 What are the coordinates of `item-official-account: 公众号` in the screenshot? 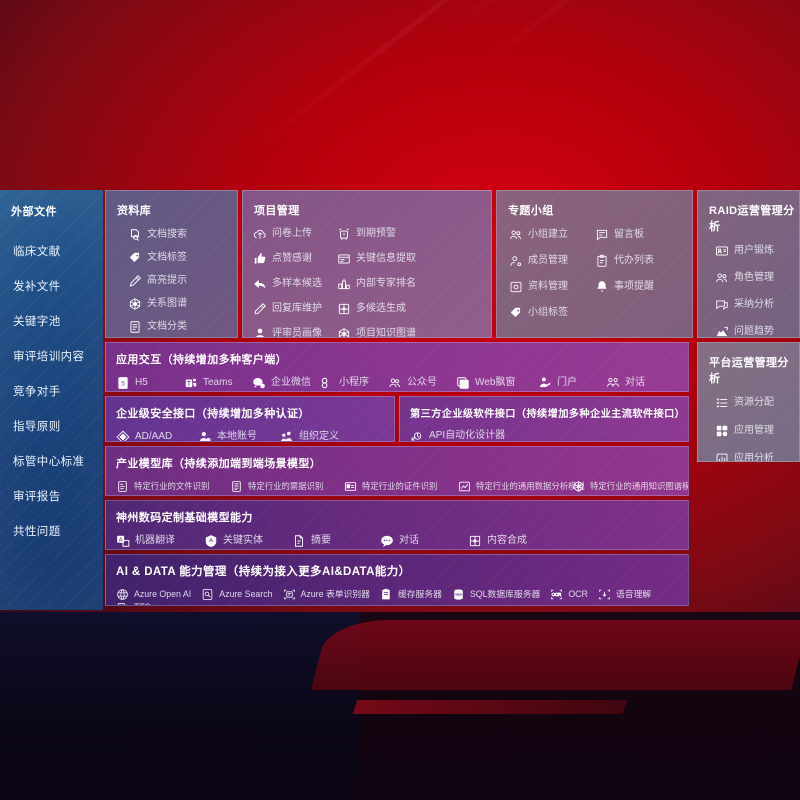 It's located at (419, 383).